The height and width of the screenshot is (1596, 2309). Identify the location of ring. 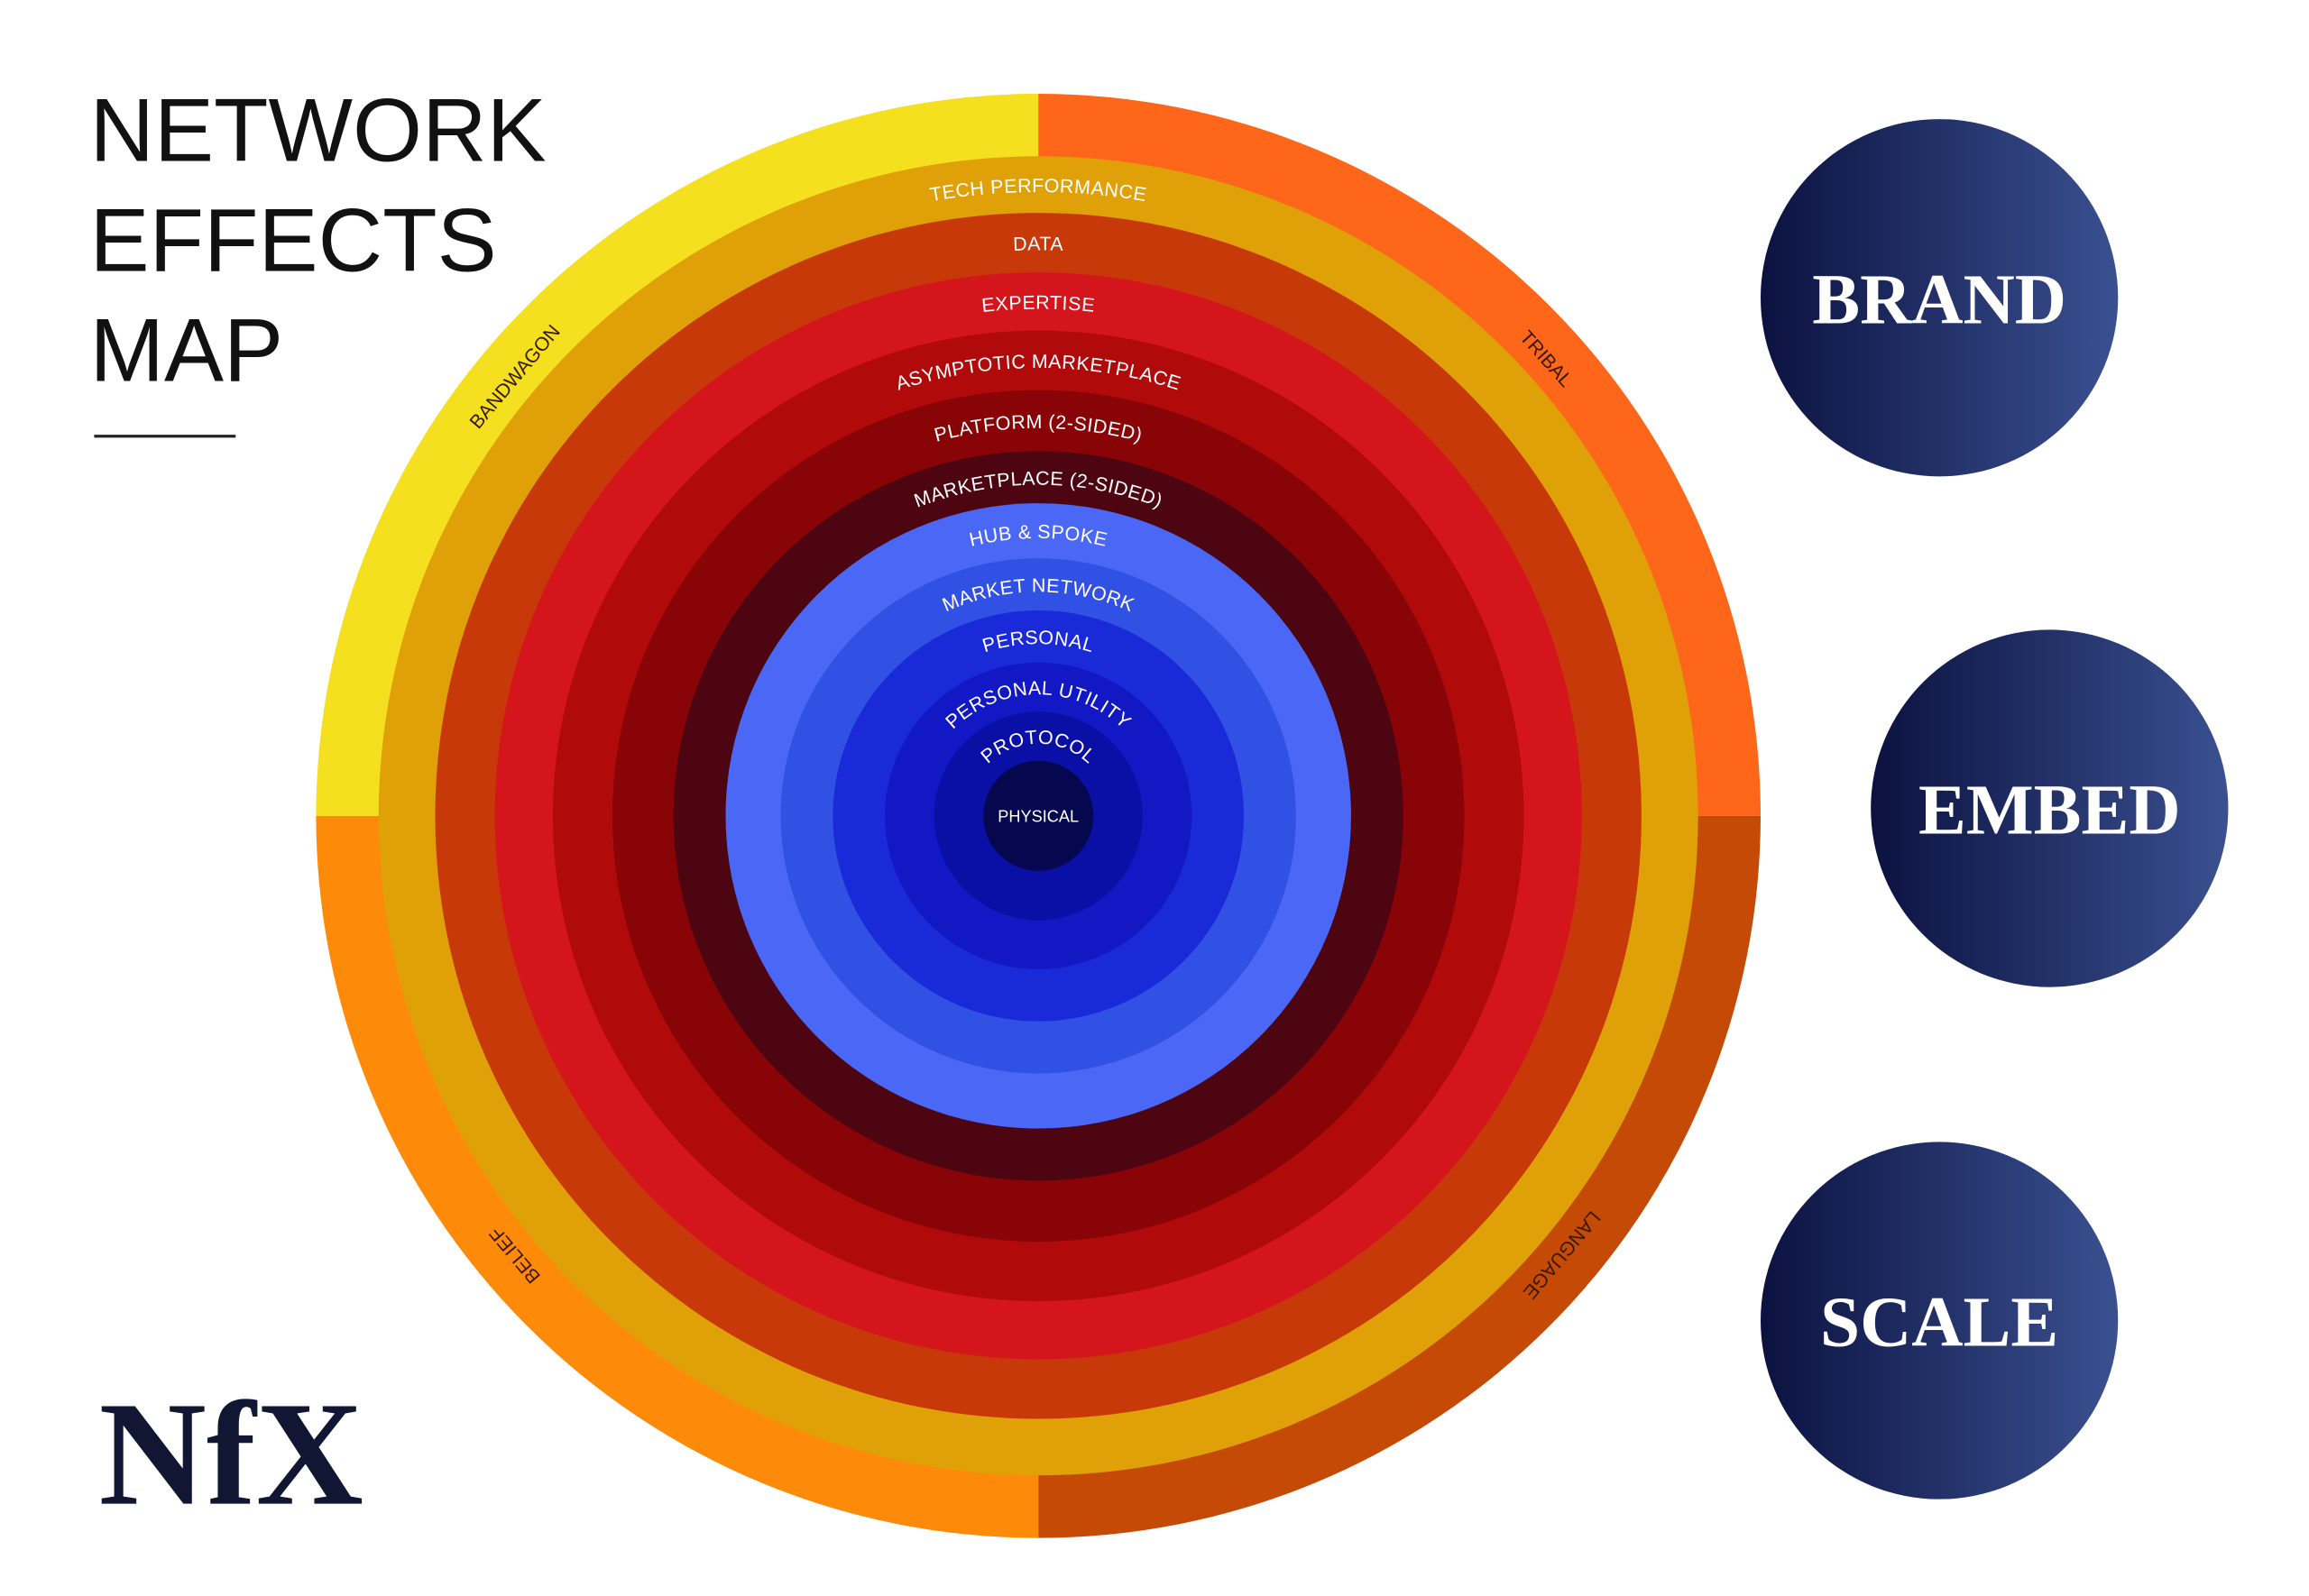
(1039, 815).